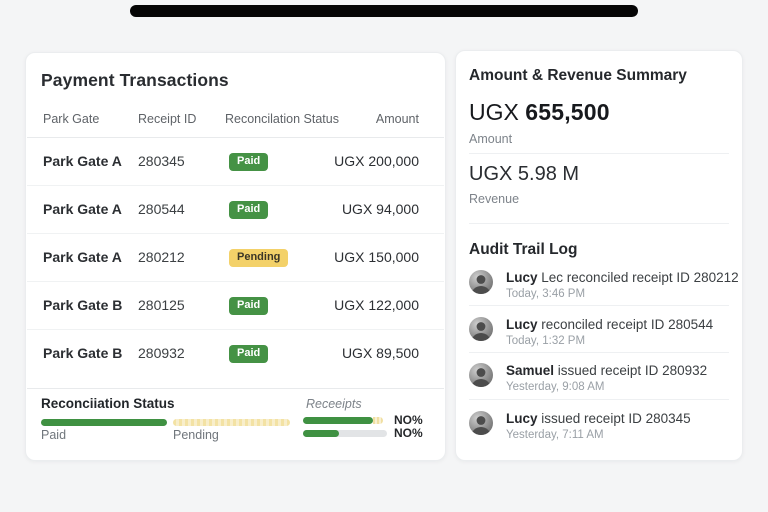 Image resolution: width=768 pixels, height=512 pixels. I want to click on status-badge: Pending, so click(259, 258).